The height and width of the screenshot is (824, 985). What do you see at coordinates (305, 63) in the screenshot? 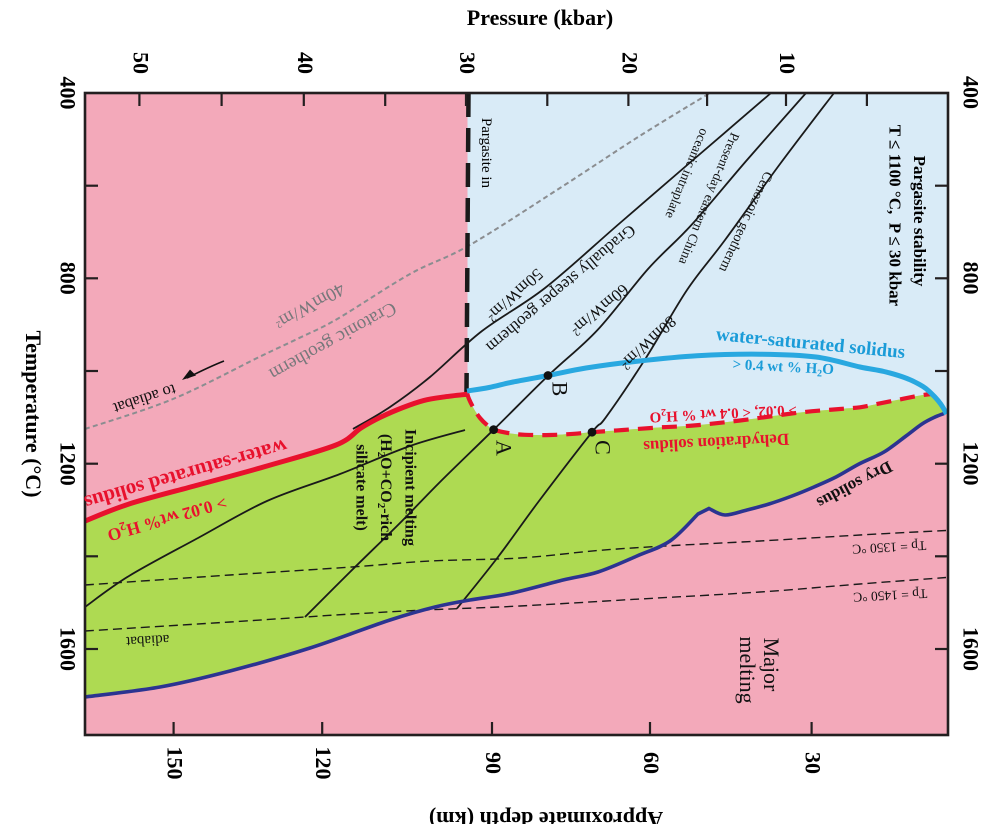
I see `svg-text: 40` at bounding box center [305, 63].